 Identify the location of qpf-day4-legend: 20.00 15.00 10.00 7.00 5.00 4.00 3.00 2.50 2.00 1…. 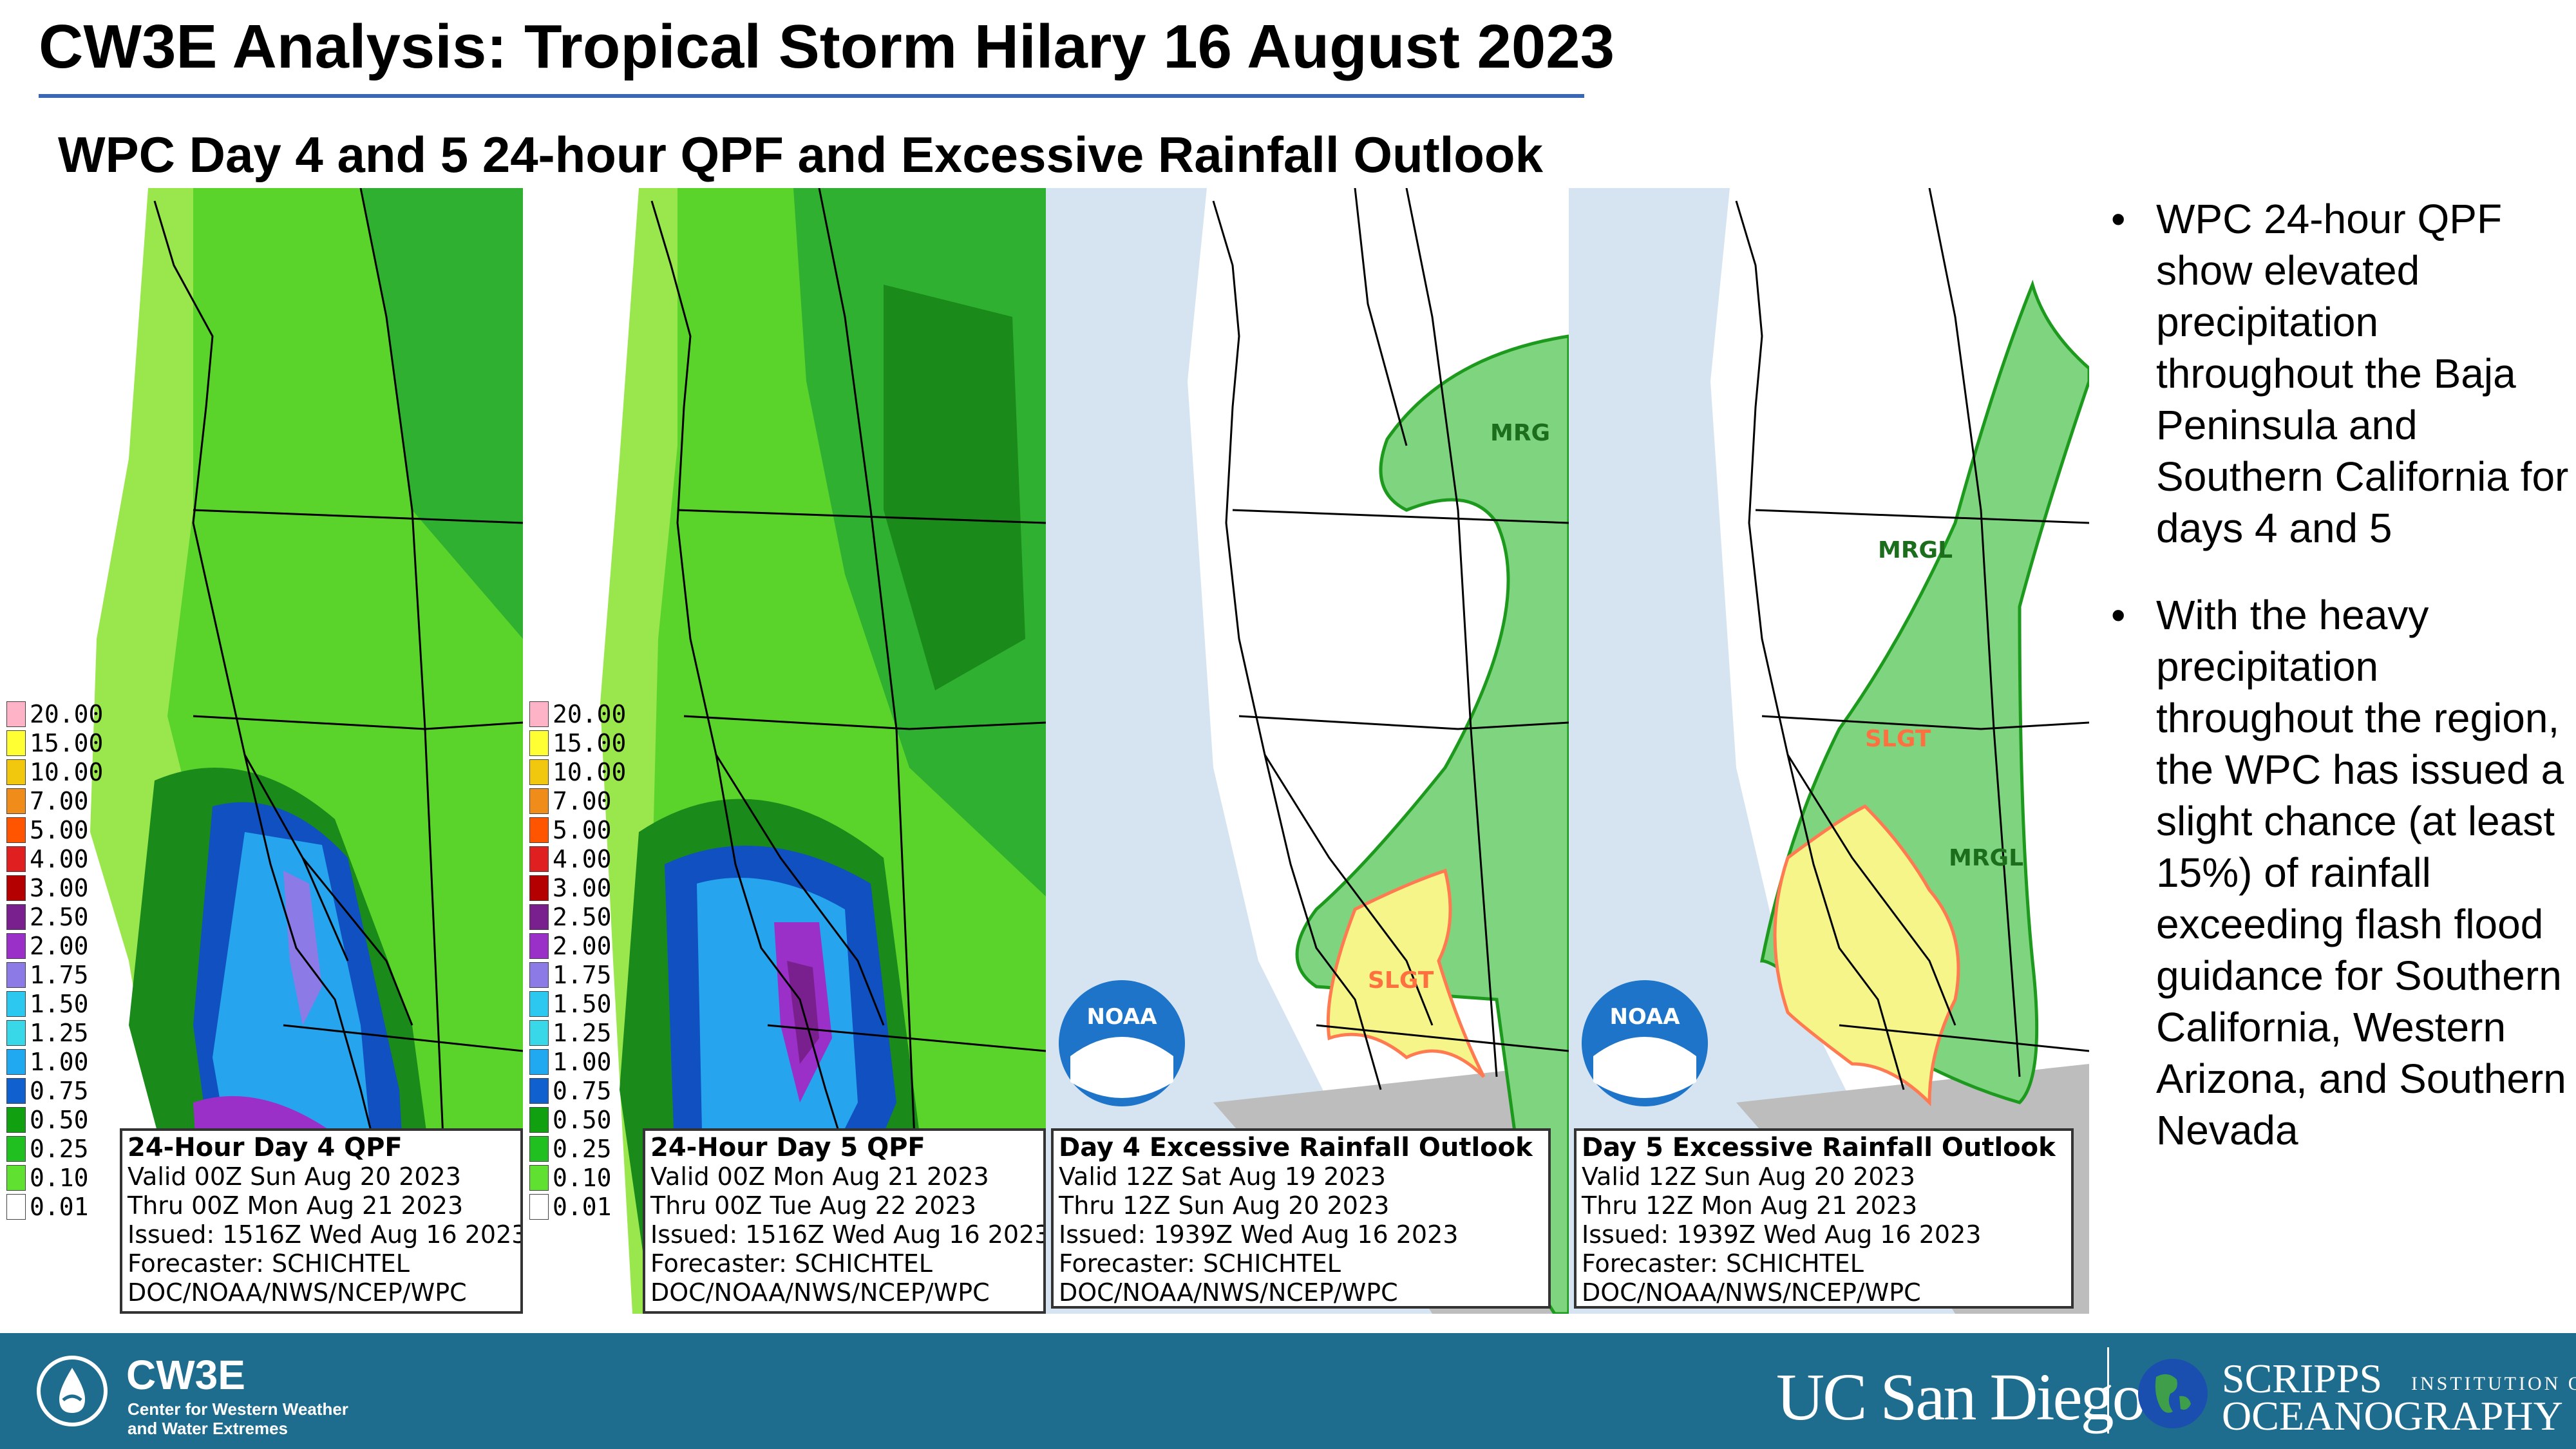
(72, 960).